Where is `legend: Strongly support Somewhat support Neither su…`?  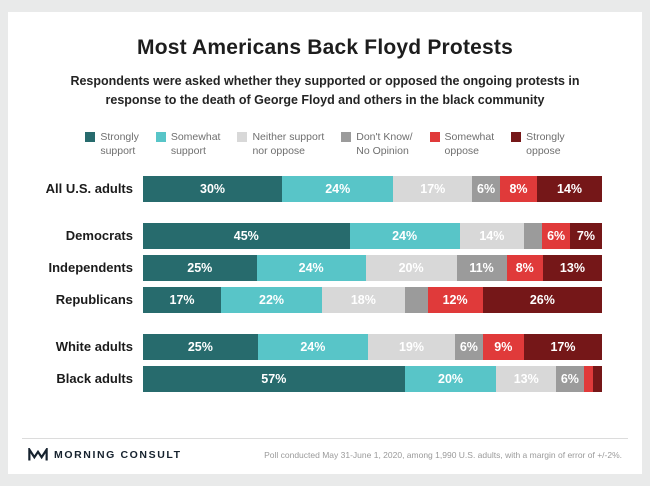 legend: Strongly support Somewhat support Neither su… is located at coordinates (325, 144).